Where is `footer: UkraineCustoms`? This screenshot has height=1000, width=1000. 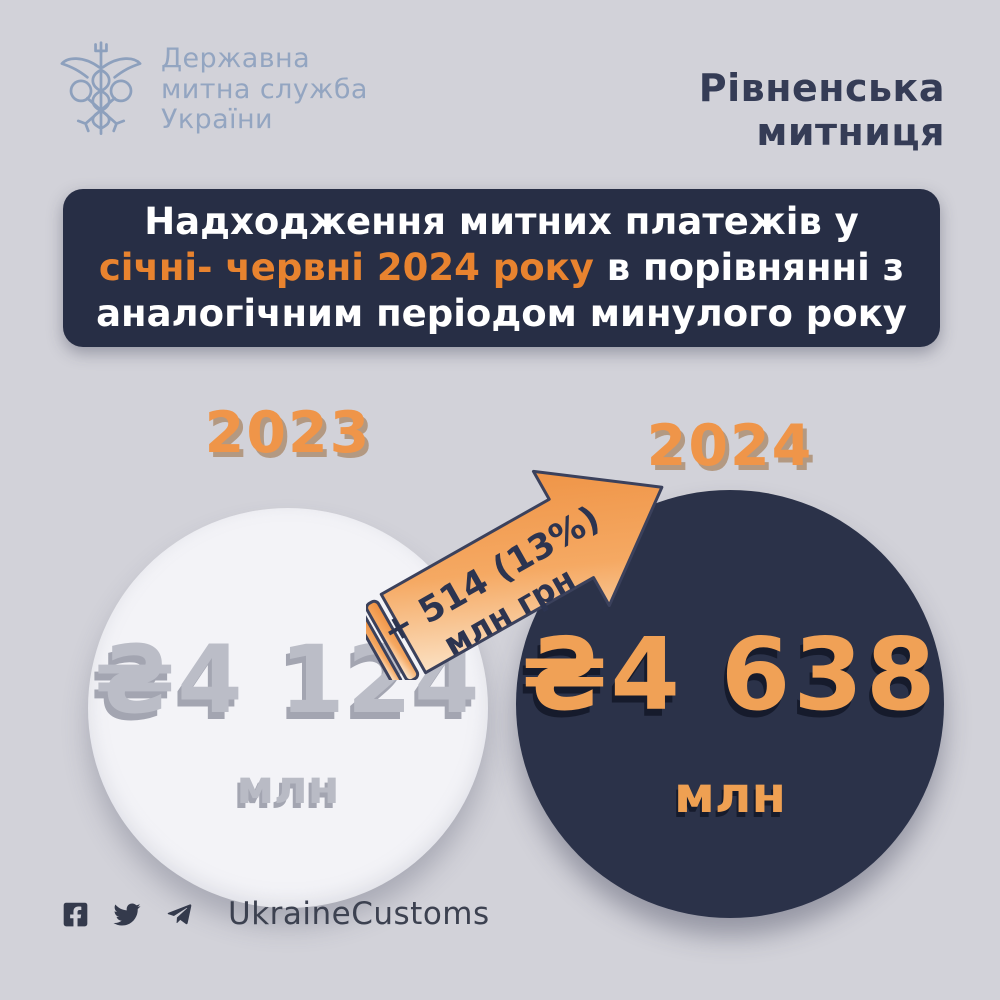
footer: UkraineCustoms is located at coordinates (276, 914).